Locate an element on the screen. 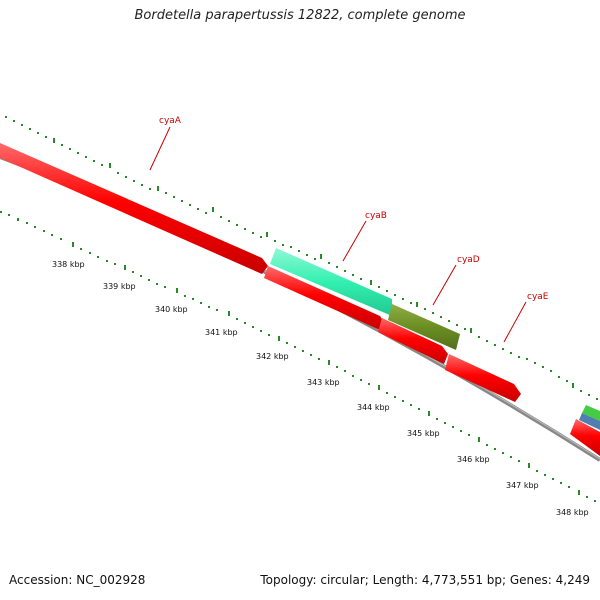 The width and height of the screenshot is (600, 600). label-cyaD: cyaD is located at coordinates (456, 280).